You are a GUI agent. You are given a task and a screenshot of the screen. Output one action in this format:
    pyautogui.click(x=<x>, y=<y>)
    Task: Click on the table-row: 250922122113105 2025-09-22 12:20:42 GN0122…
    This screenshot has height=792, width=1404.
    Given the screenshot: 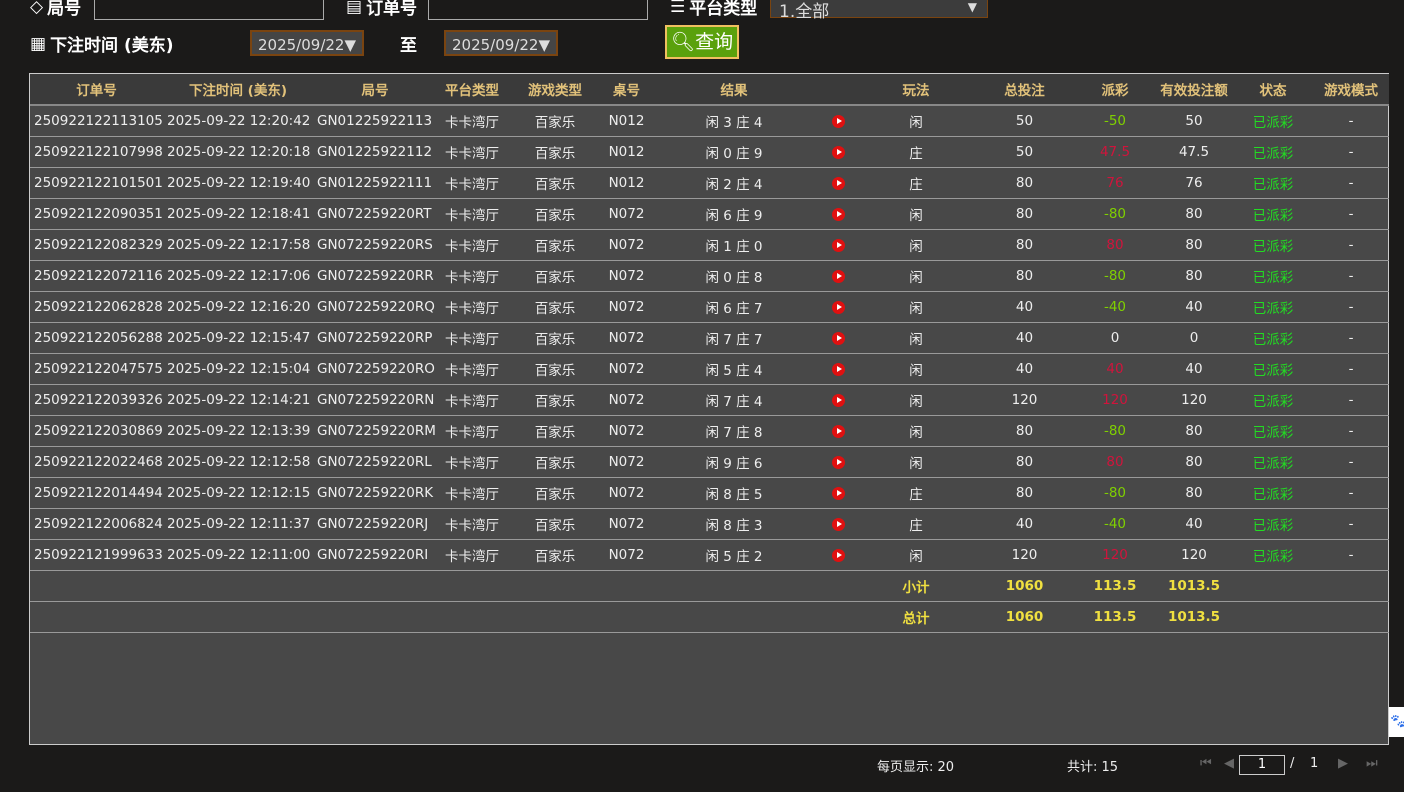 What is the action you would take?
    pyautogui.click(x=709, y=121)
    